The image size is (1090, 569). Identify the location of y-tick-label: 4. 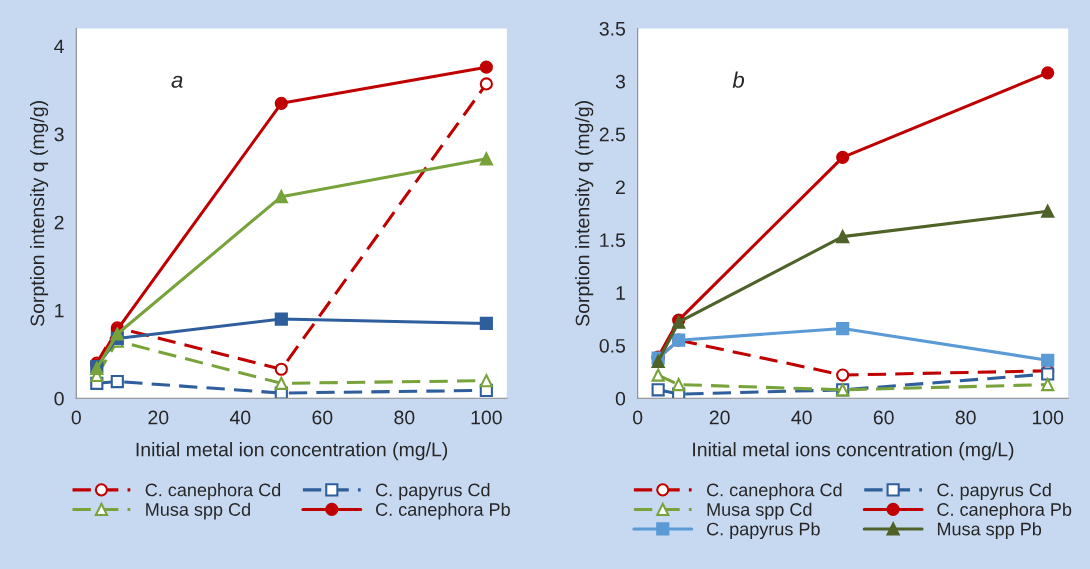
(59, 46).